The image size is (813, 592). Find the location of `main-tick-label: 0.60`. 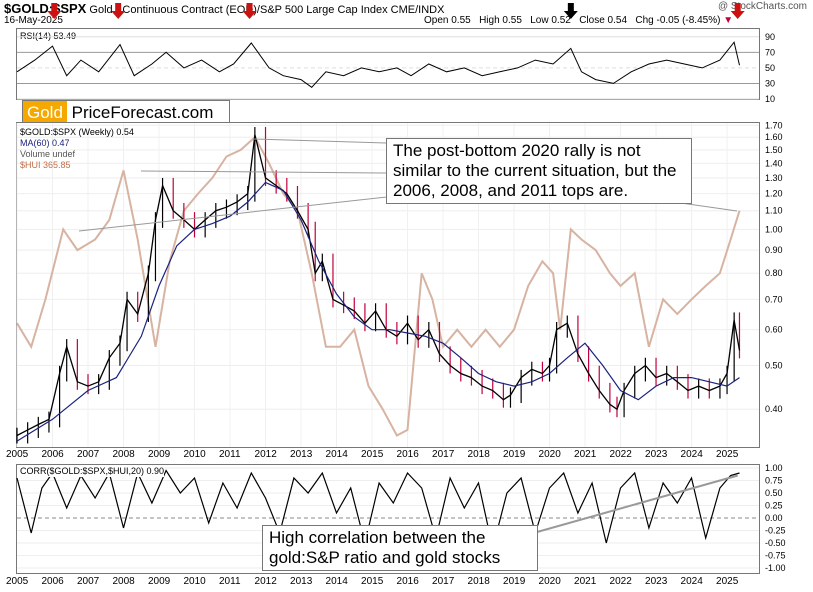

main-tick-label: 0.60 is located at coordinates (774, 330).